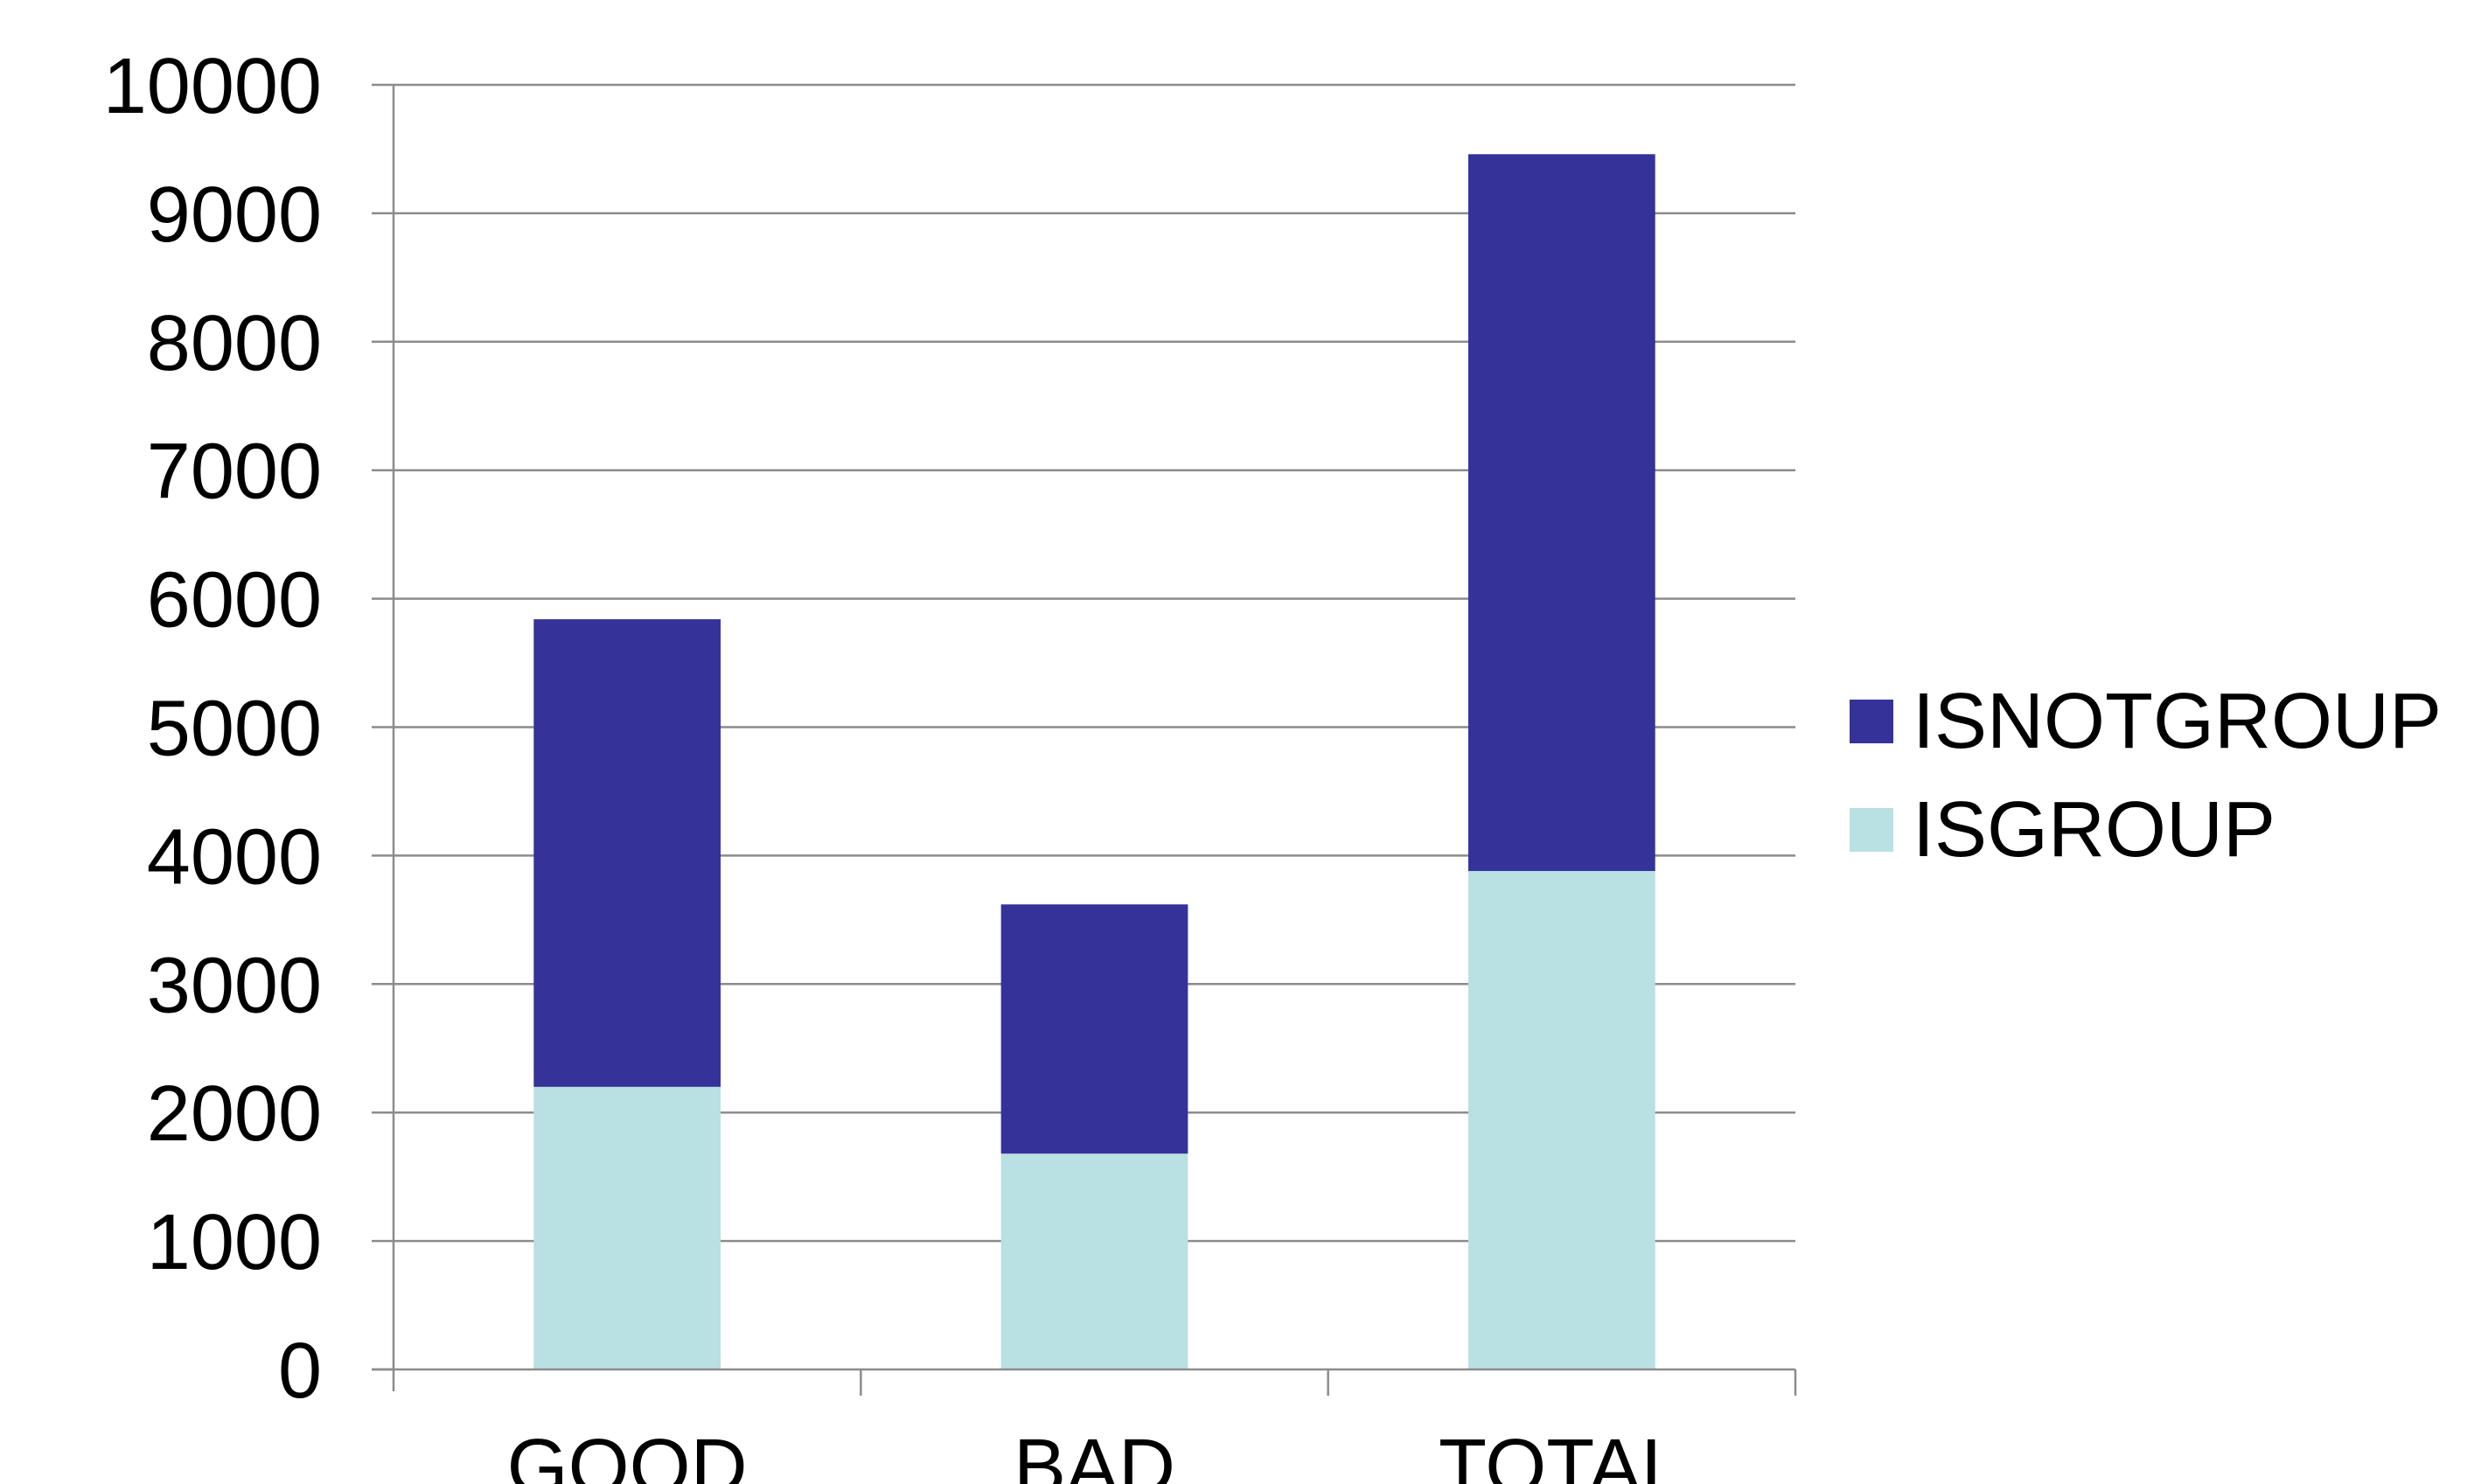 The height and width of the screenshot is (1484, 2481). What do you see at coordinates (234, 985) in the screenshot?
I see `y-tick-label: 3000` at bounding box center [234, 985].